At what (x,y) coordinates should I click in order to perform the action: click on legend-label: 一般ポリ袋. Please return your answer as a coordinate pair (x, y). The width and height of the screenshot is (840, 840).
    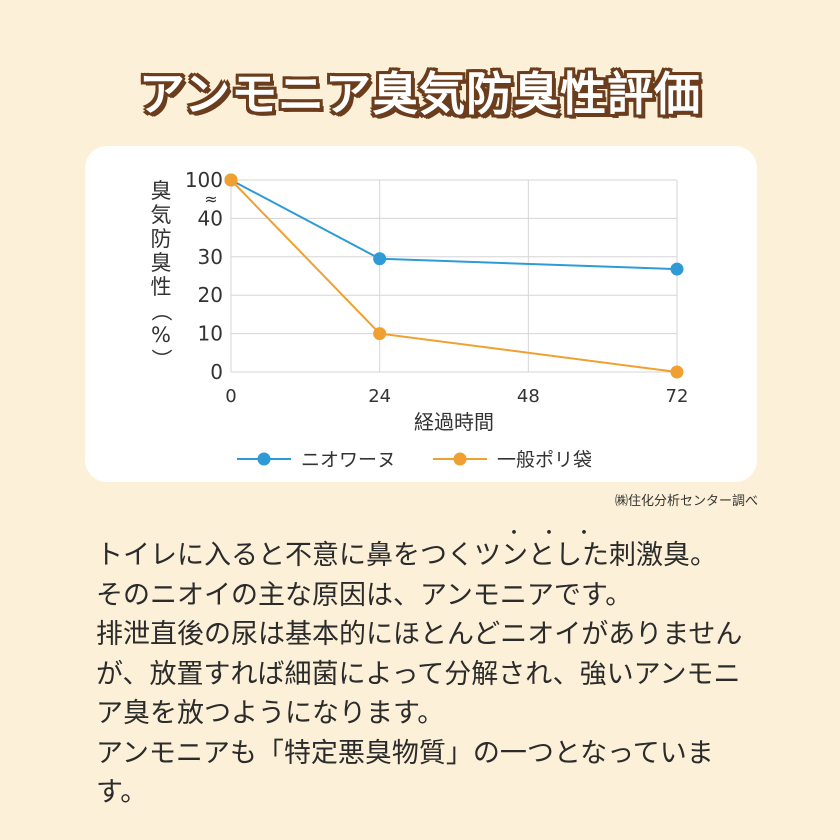
    Looking at the image, I should click on (544, 460).